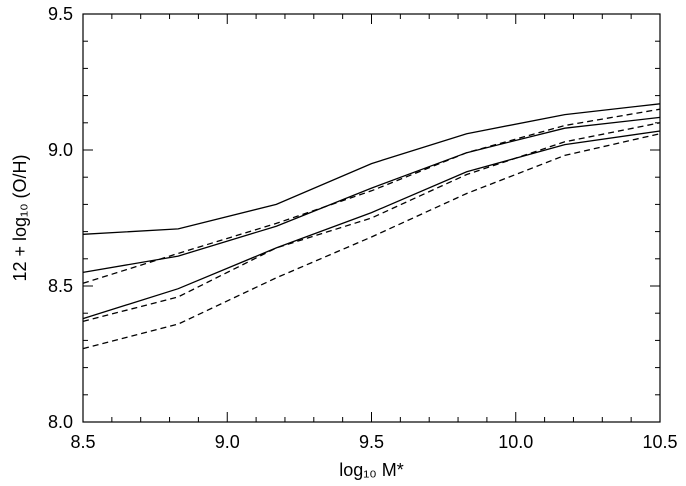 This screenshot has height=486, width=686. What do you see at coordinates (60, 150) in the screenshot?
I see `y-tick-label: 9.0` at bounding box center [60, 150].